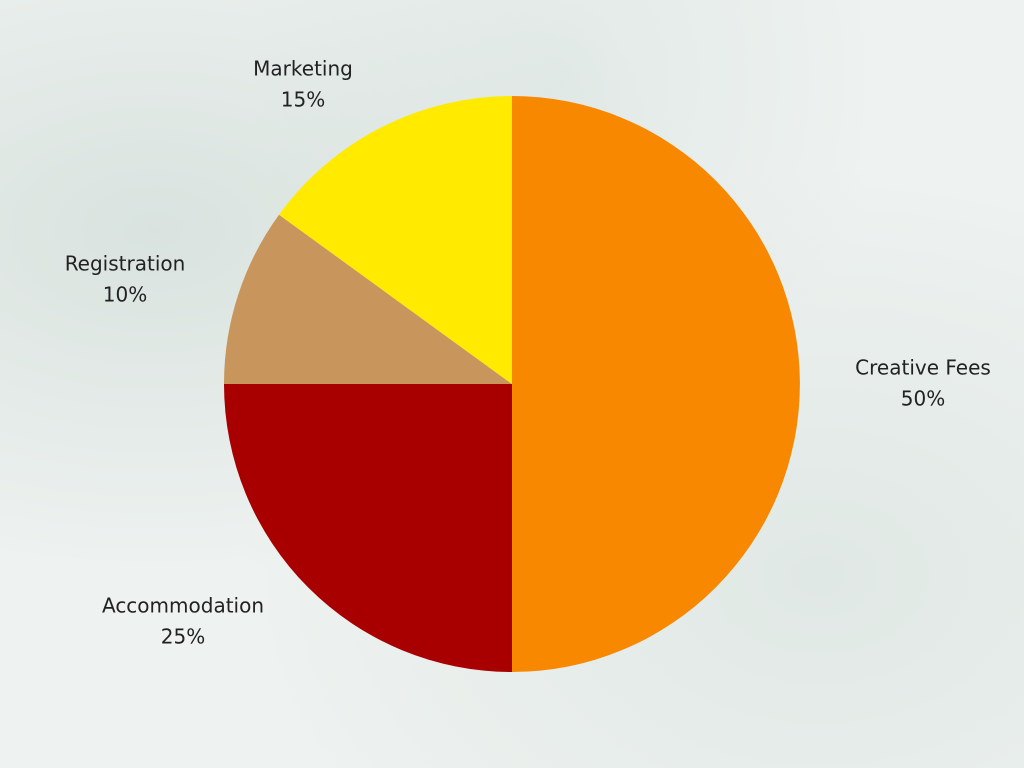 The height and width of the screenshot is (768, 1024). Describe the element at coordinates (183, 637) in the screenshot. I see `slice-value-label: 25%` at that location.